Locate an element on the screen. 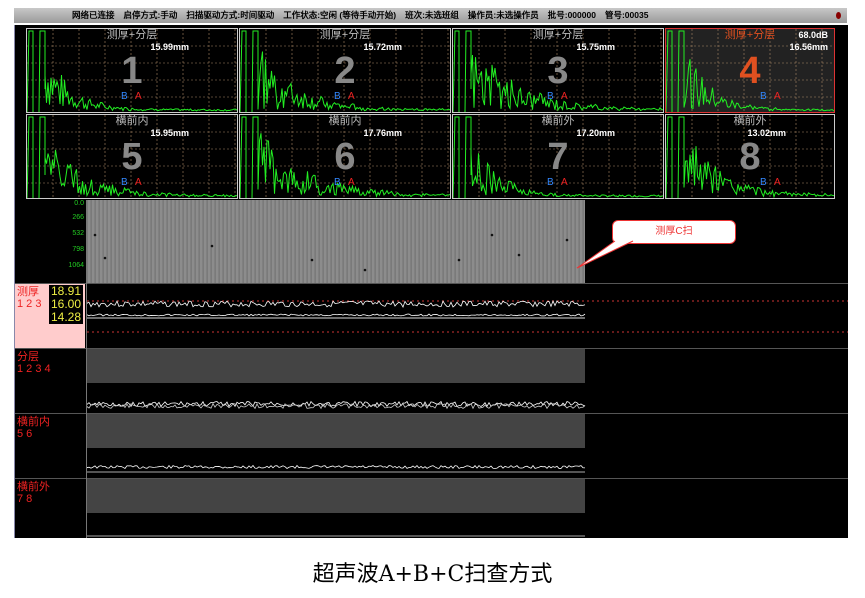  tick-label: 0.0 is located at coordinates (79, 203).